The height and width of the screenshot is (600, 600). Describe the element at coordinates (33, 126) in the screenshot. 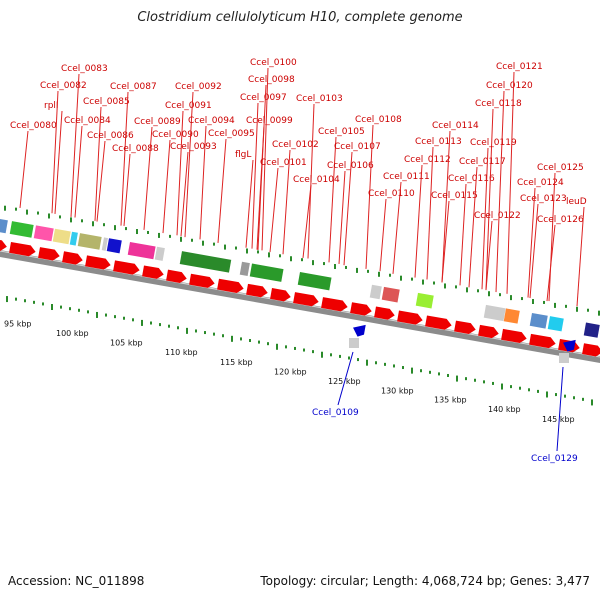

I see `gene-label: Ccel_0080` at that location.